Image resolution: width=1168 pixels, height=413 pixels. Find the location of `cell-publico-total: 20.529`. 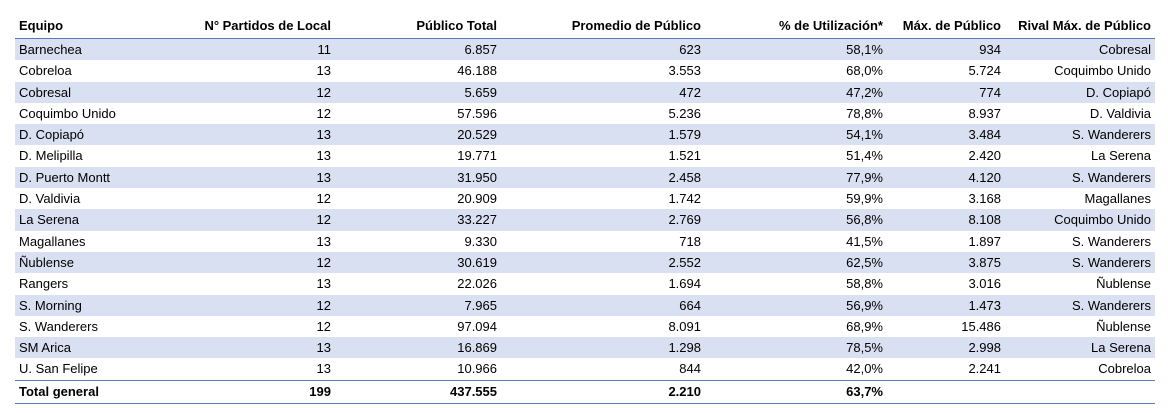

cell-publico-total: 20.529 is located at coordinates (418, 135).